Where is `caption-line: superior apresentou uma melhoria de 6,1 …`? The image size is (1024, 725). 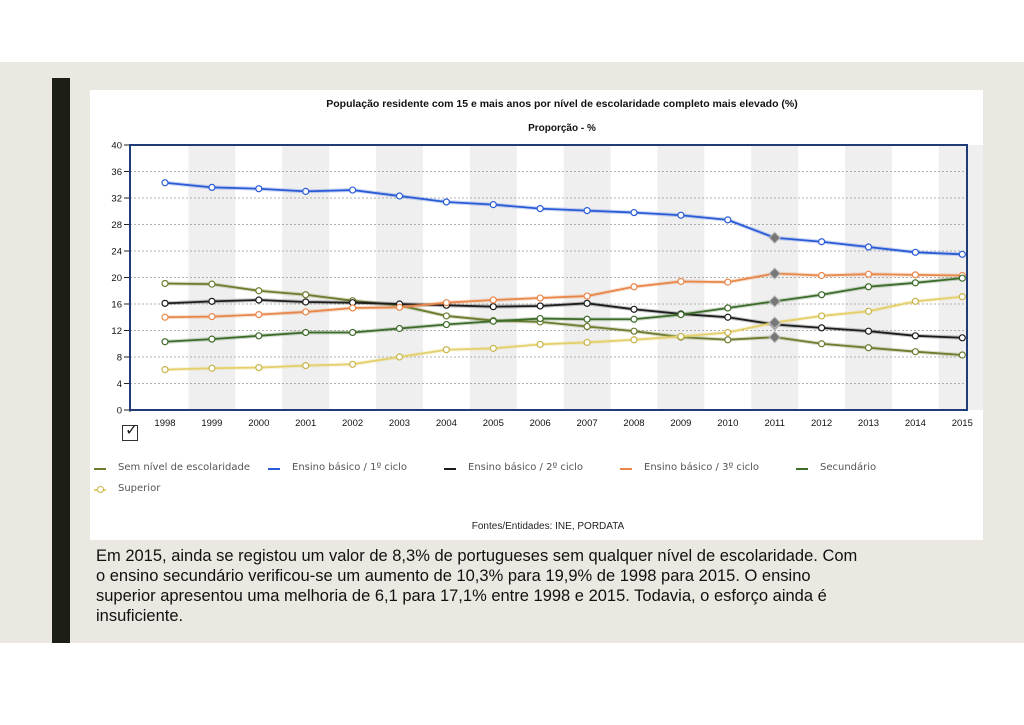 caption-line: superior apresentou uma melhoria de 6,1 … is located at coordinates (461, 596).